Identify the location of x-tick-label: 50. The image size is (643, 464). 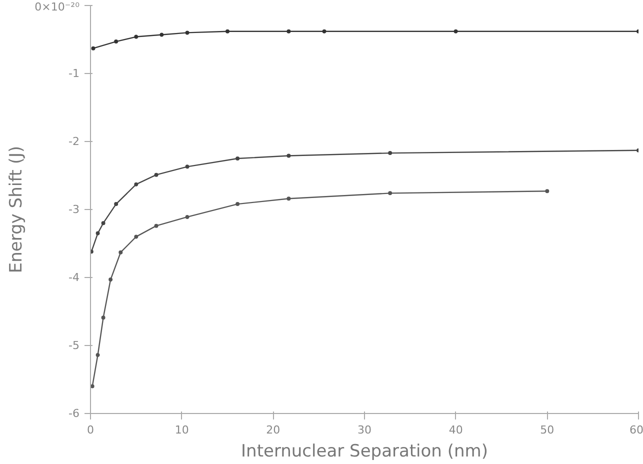
(547, 430).